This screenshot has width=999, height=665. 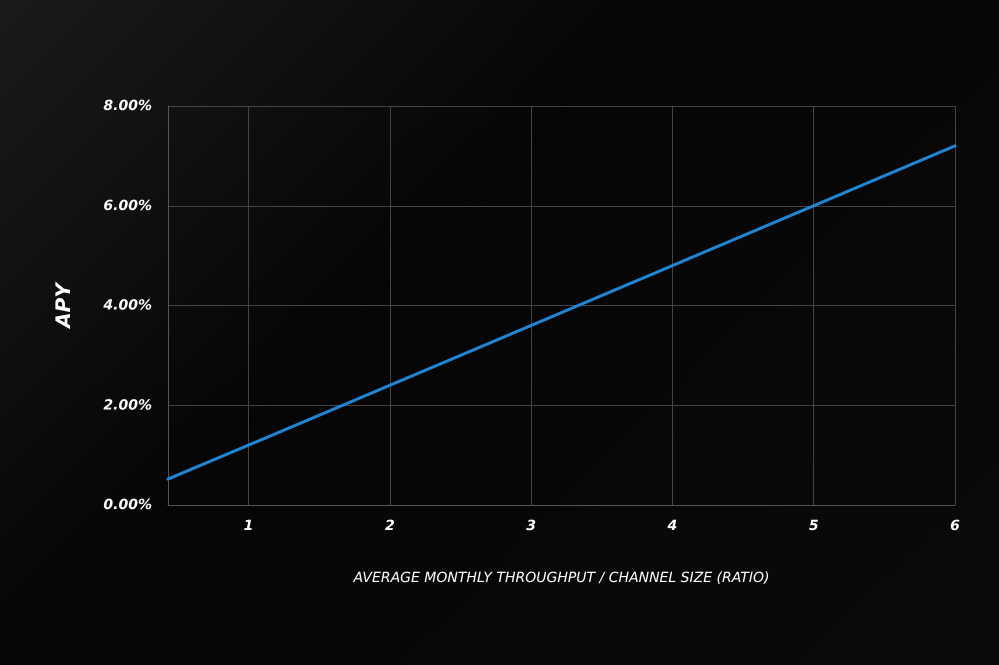 I want to click on x-tick-label: 3, so click(x=531, y=526).